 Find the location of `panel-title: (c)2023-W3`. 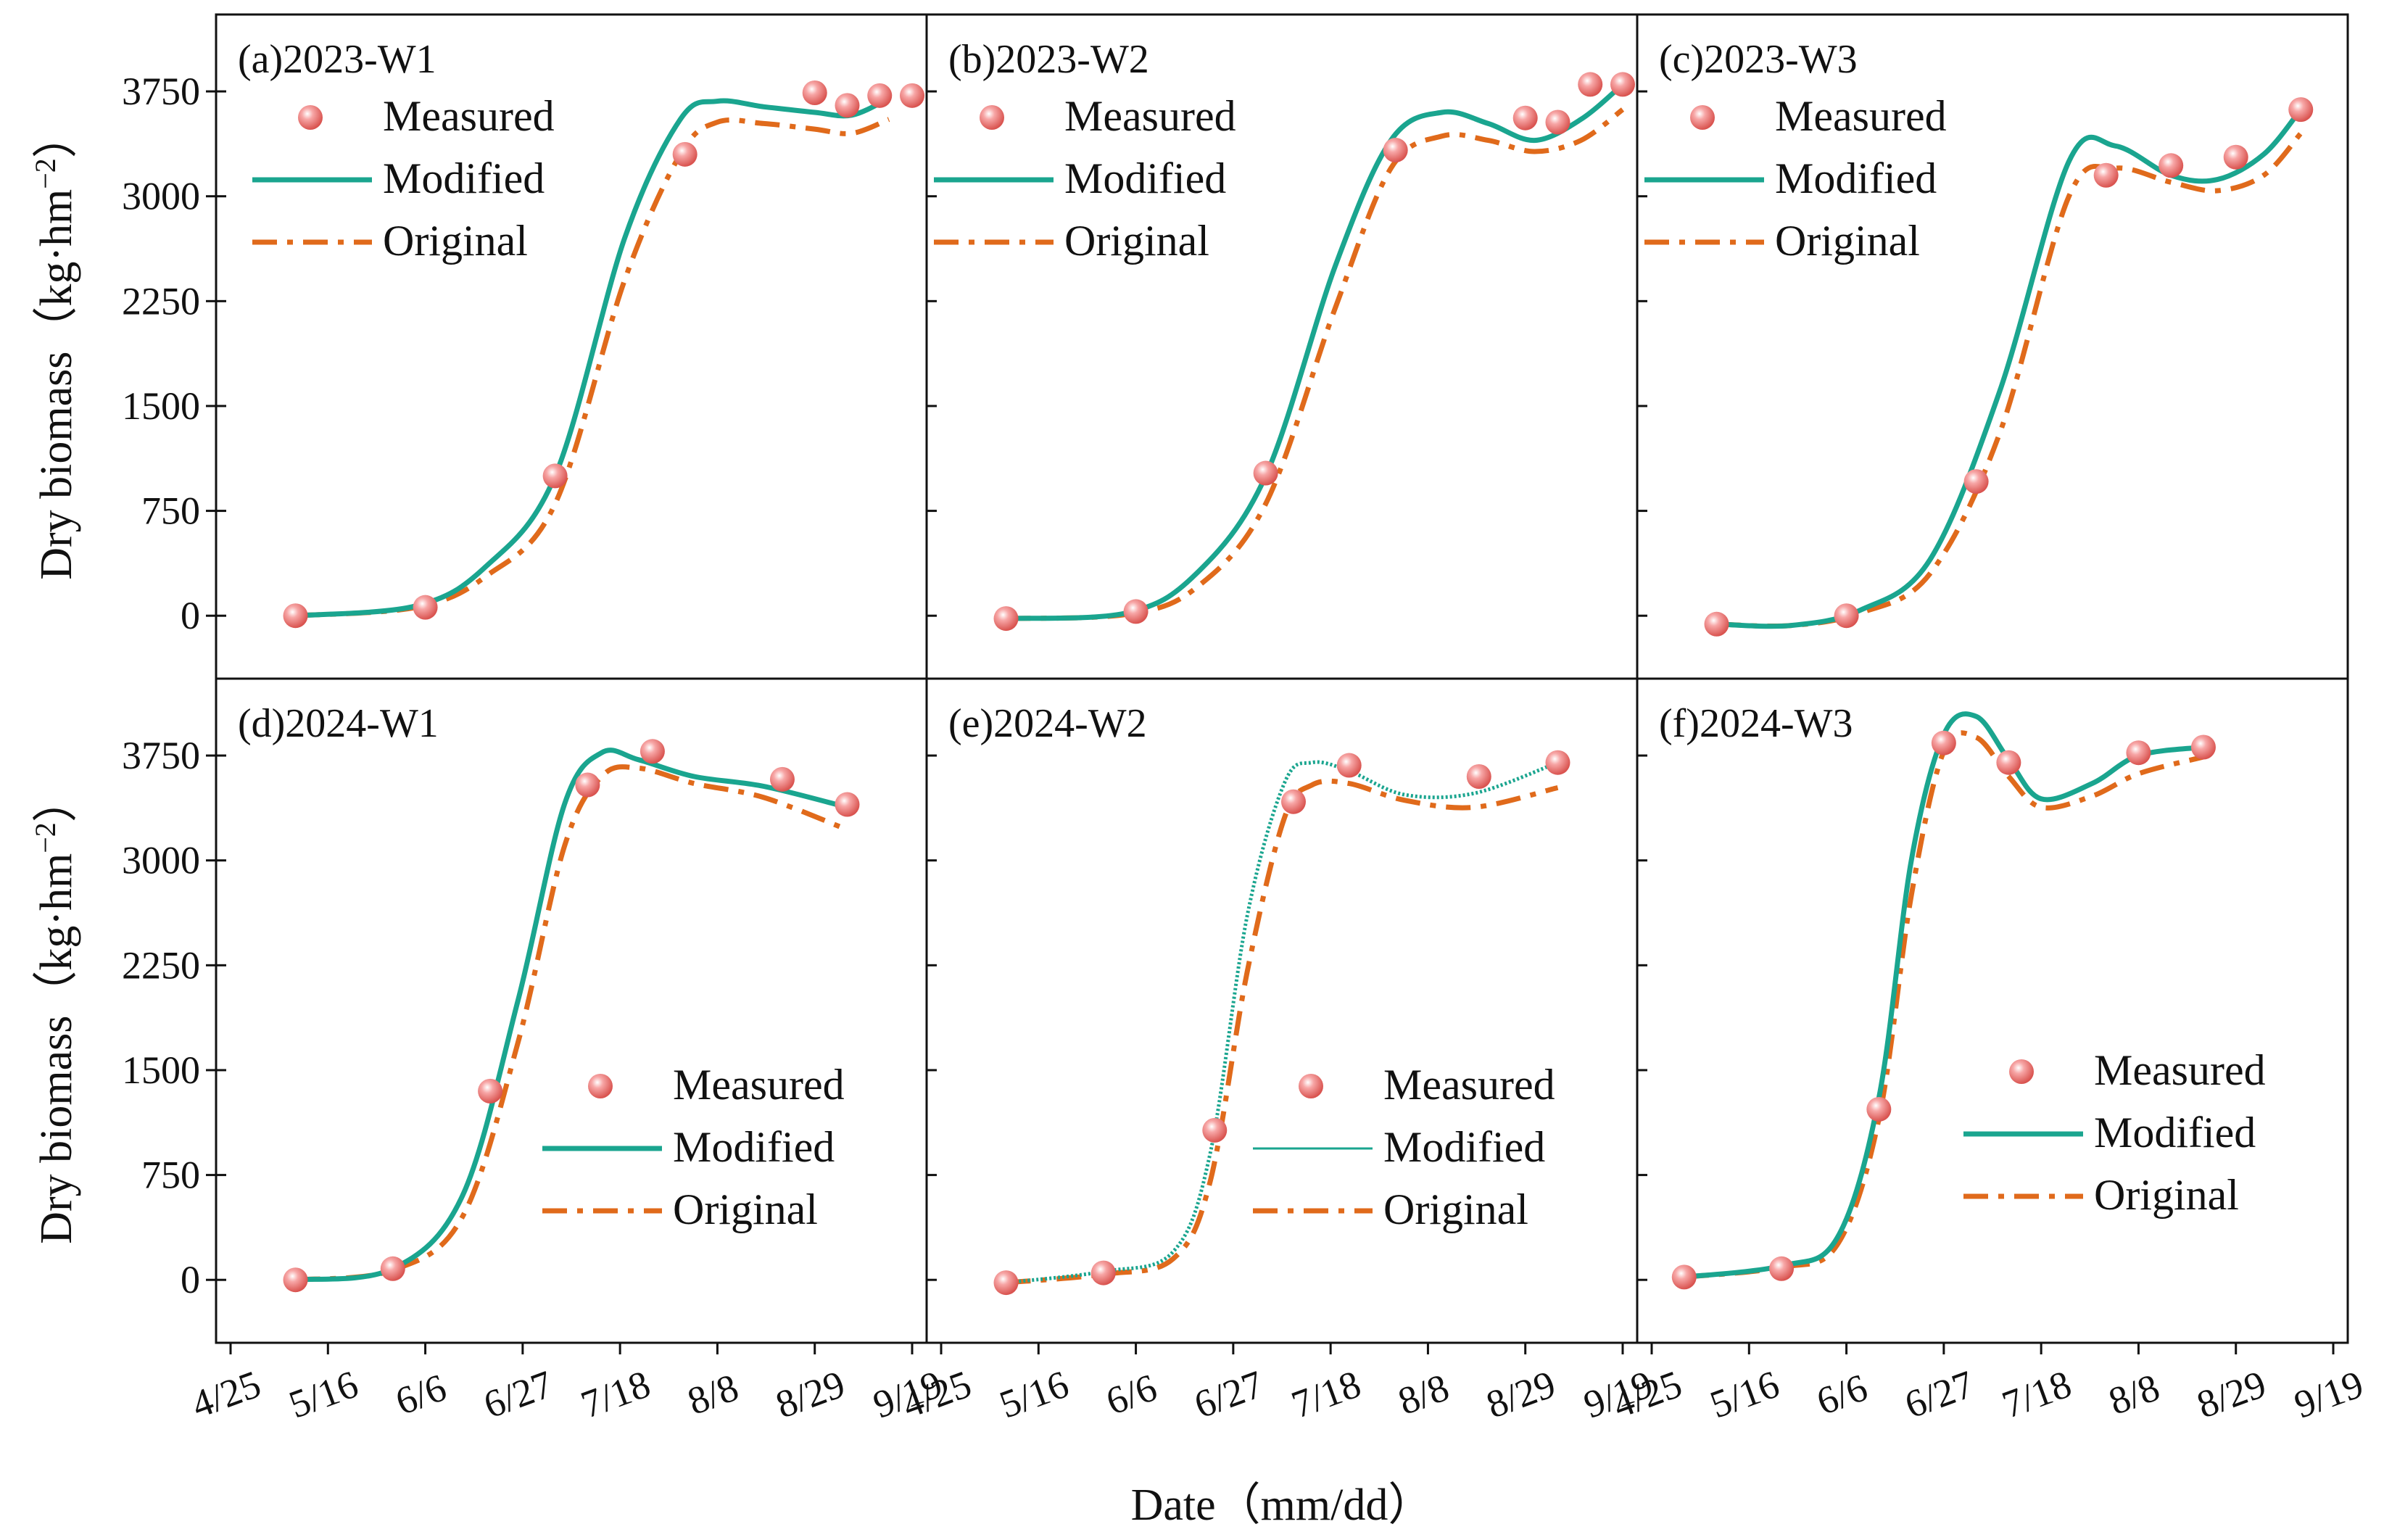

panel-title: (c)2023-W3 is located at coordinates (1758, 59).